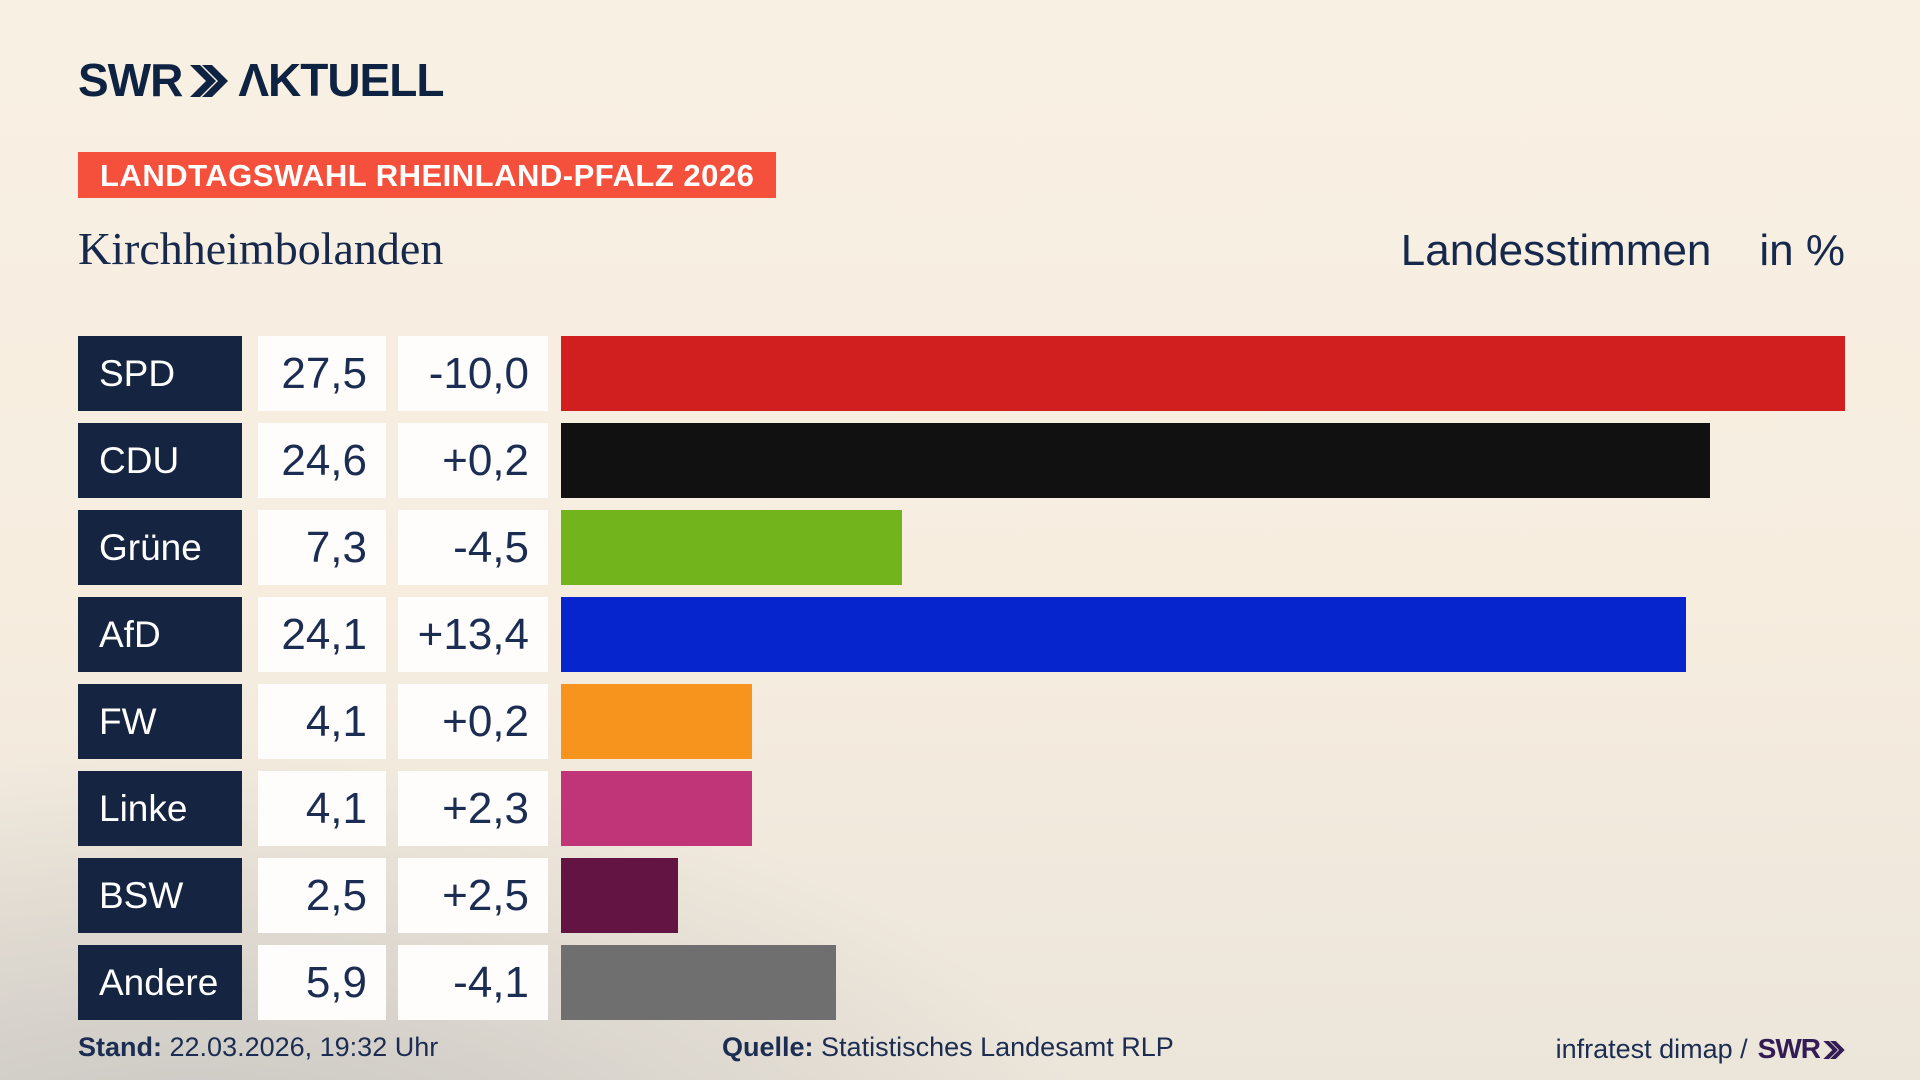 This screenshot has width=1920, height=1080. Describe the element at coordinates (473, 547) in the screenshot. I see `party-change: -4,5` at that location.